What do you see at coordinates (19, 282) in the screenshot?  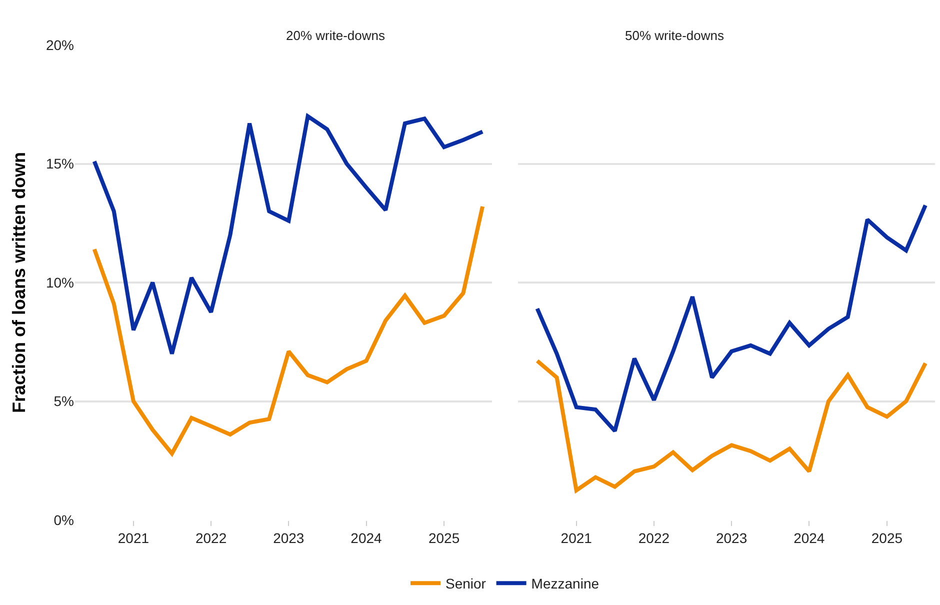 I see `y-axis-title: Fraction of loans written down` at bounding box center [19, 282].